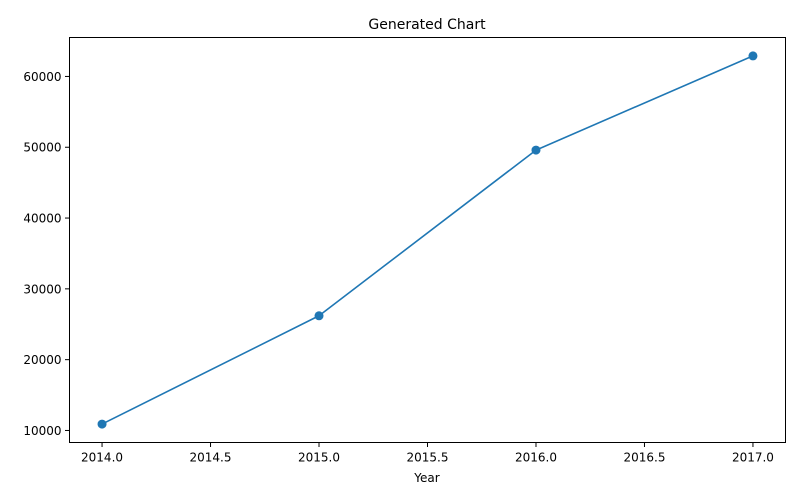  Describe the element at coordinates (102, 458) in the screenshot. I see `x-tick-label: 2014.0` at that location.